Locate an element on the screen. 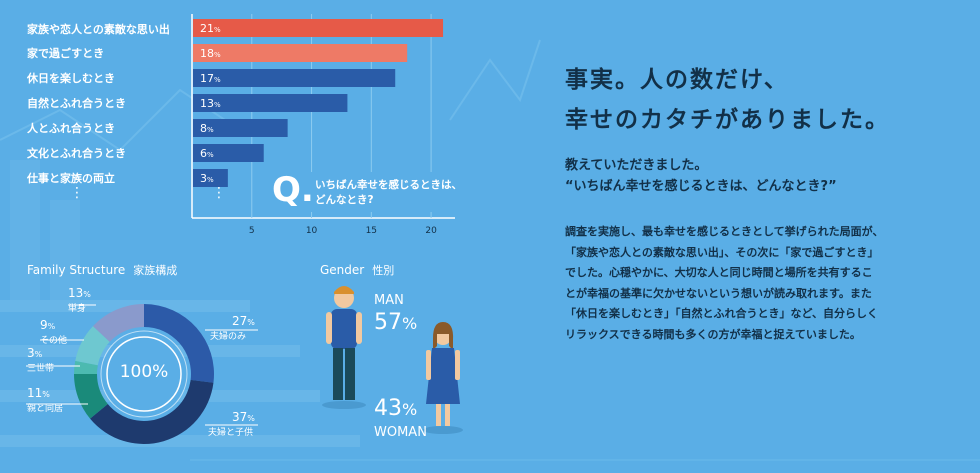 The image size is (980, 473). man-value: 57 is located at coordinates (388, 322).